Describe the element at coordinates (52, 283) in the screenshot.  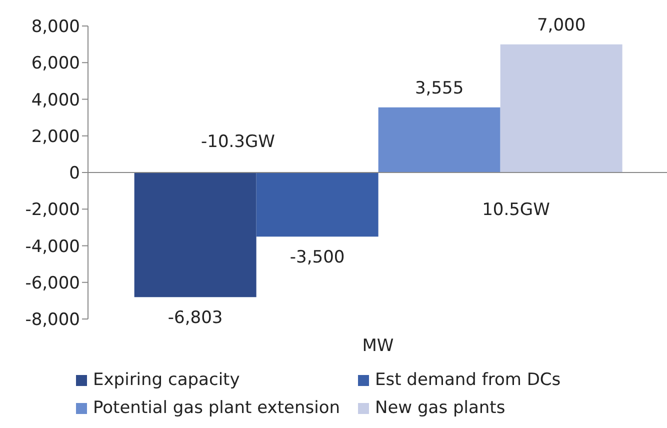
I see `y-tick-label: -6,000` at that location.